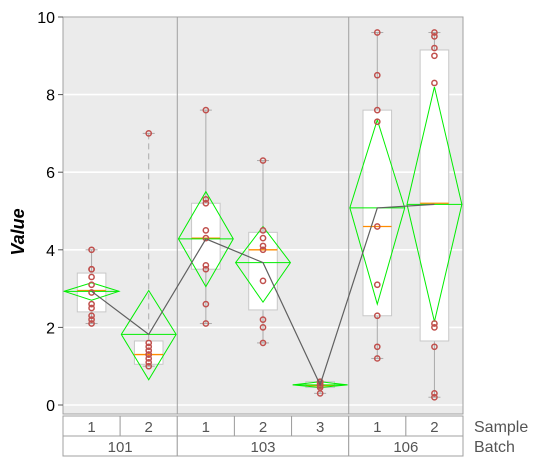 Image resolution: width=544 pixels, height=465 pixels. Describe the element at coordinates (120, 447) in the screenshot. I see `batch-label: 101` at that location.